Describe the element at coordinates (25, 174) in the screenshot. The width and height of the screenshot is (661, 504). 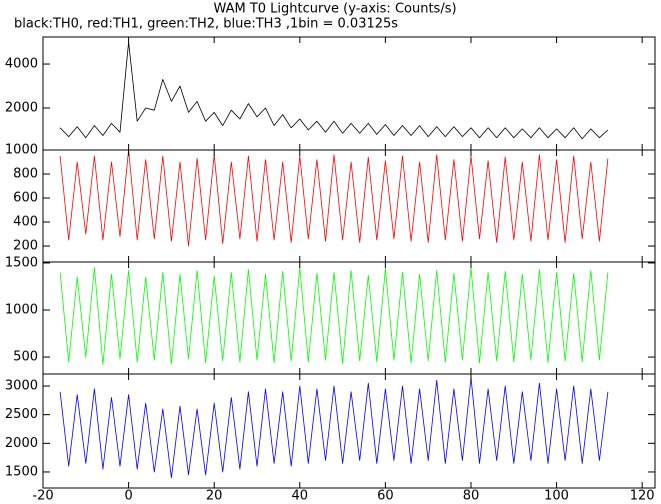
I see `y-tick-label: 800` at that location.